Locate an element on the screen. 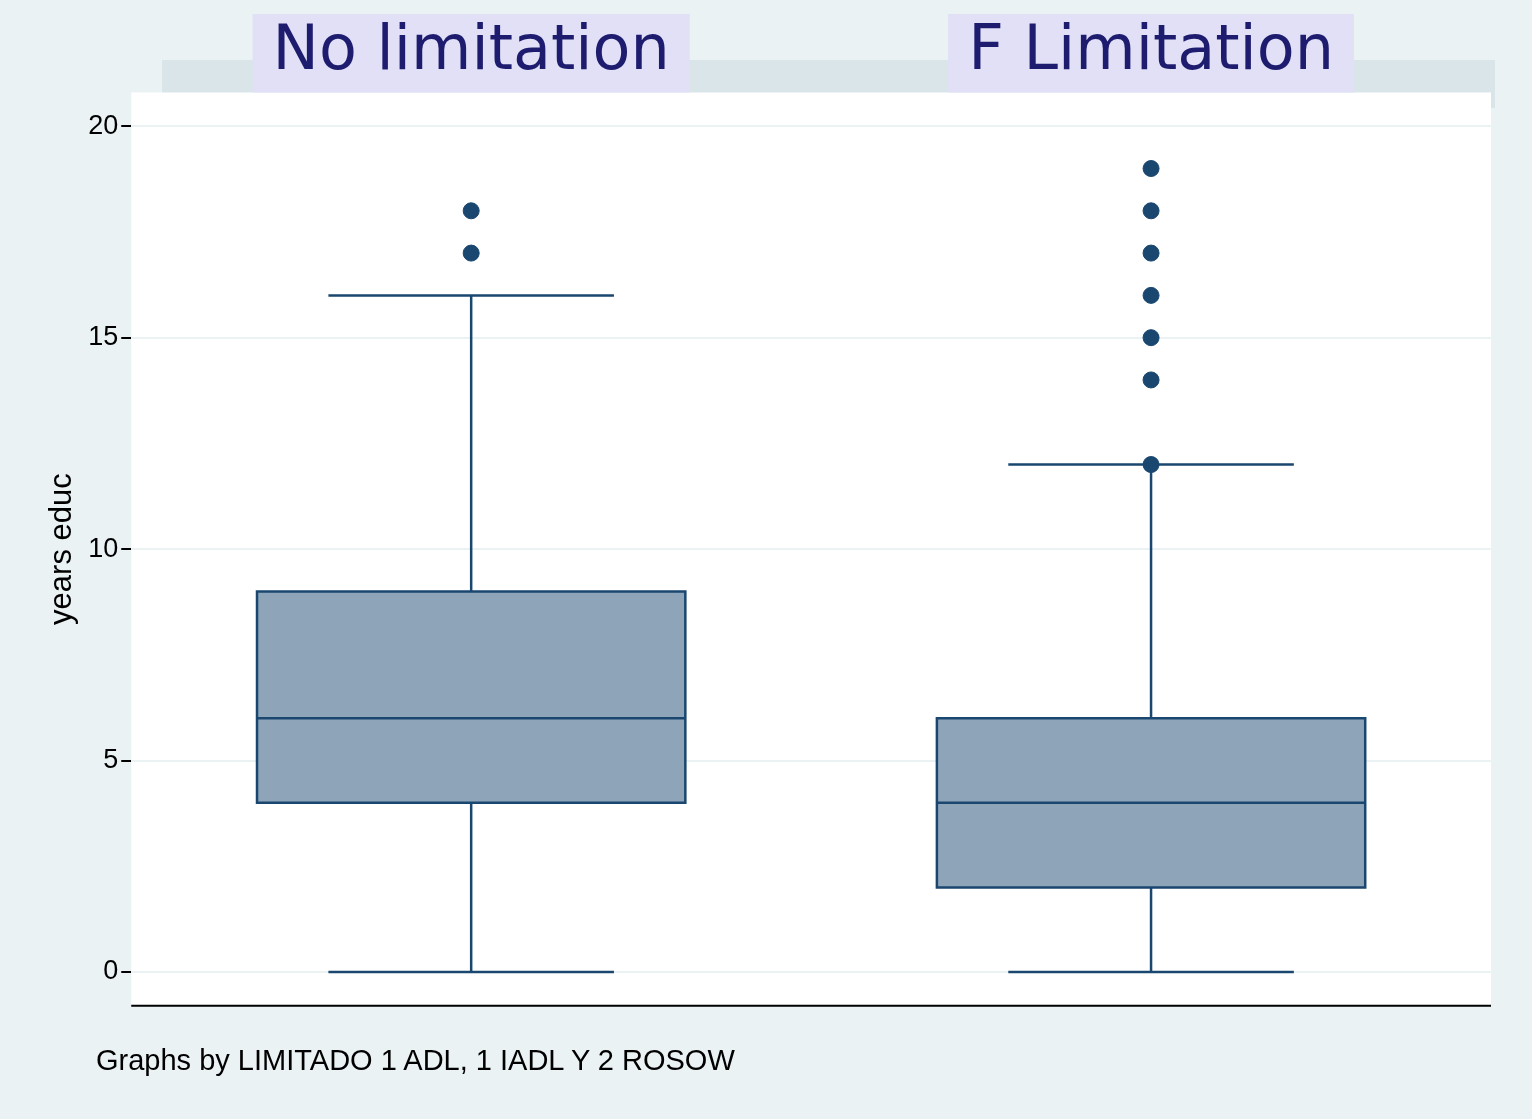 Image resolution: width=1532 pixels, height=1119 pixels. x-tick-label: No limitation is located at coordinates (471, 48).